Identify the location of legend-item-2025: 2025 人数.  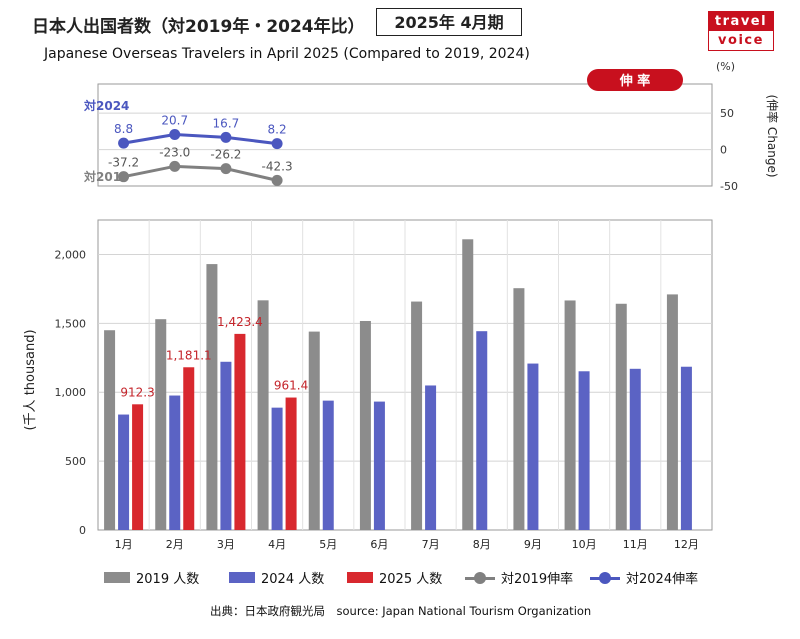
(394, 577).